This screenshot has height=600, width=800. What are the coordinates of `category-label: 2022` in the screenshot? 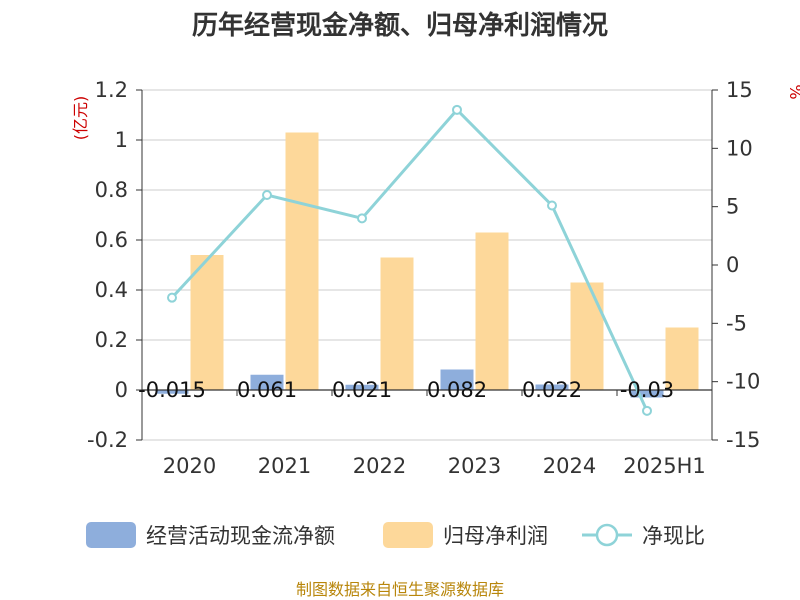 It's located at (379, 466).